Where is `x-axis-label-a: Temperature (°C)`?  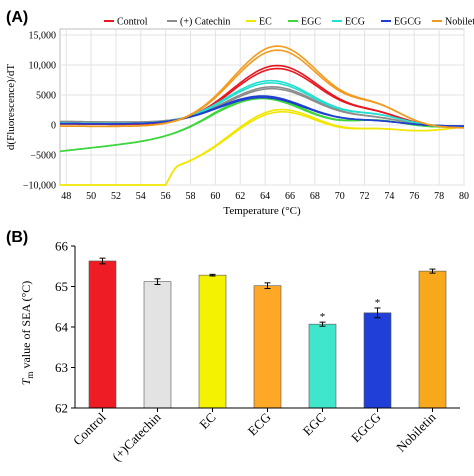 x-axis-label-a: Temperature (°C) is located at coordinates (262, 211).